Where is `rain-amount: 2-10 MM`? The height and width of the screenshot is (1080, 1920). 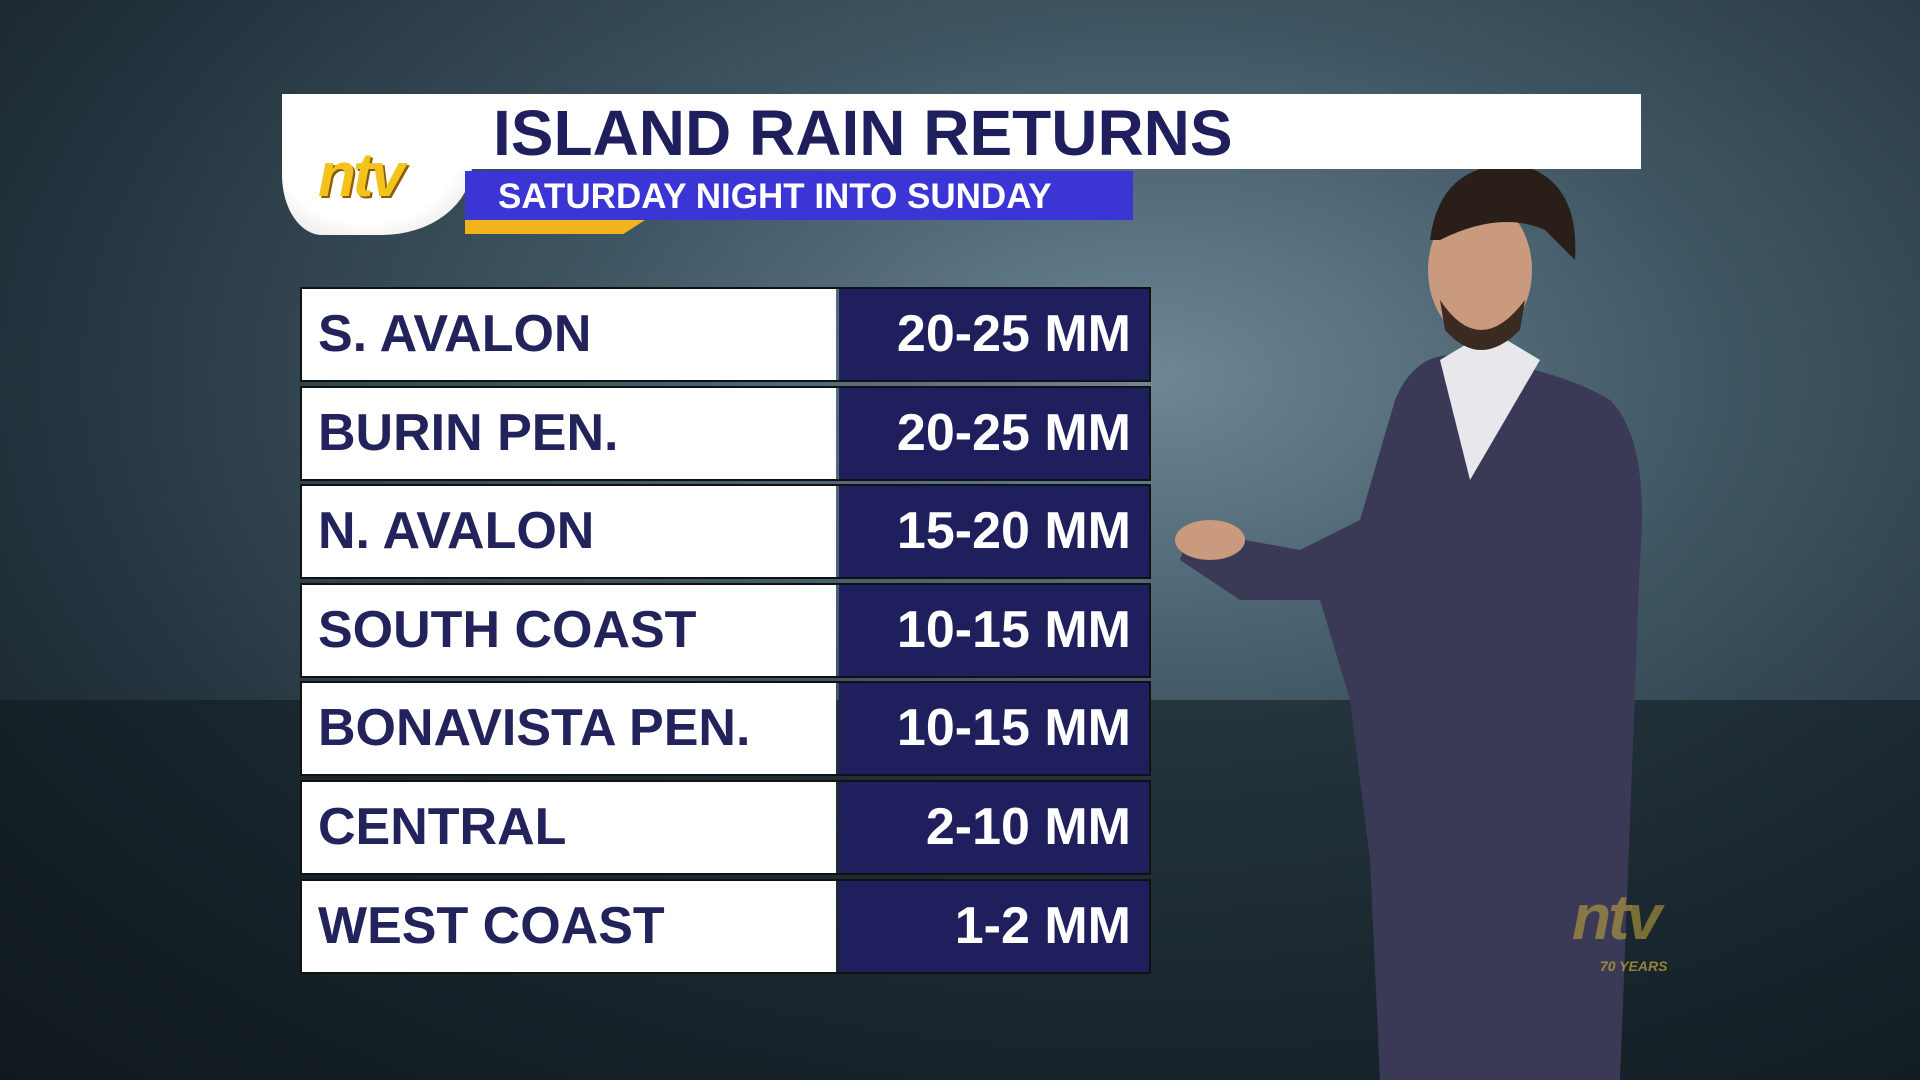 rain-amount: 2-10 MM is located at coordinates (994, 827).